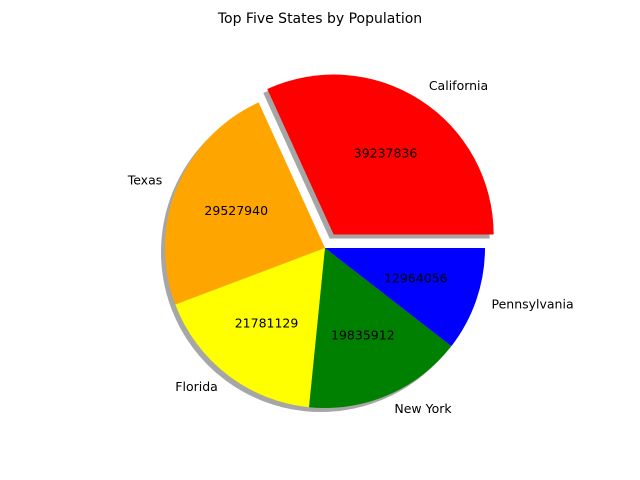 This screenshot has width=640, height=480. I want to click on chart-title: Top Five States by Population, so click(319, 19).